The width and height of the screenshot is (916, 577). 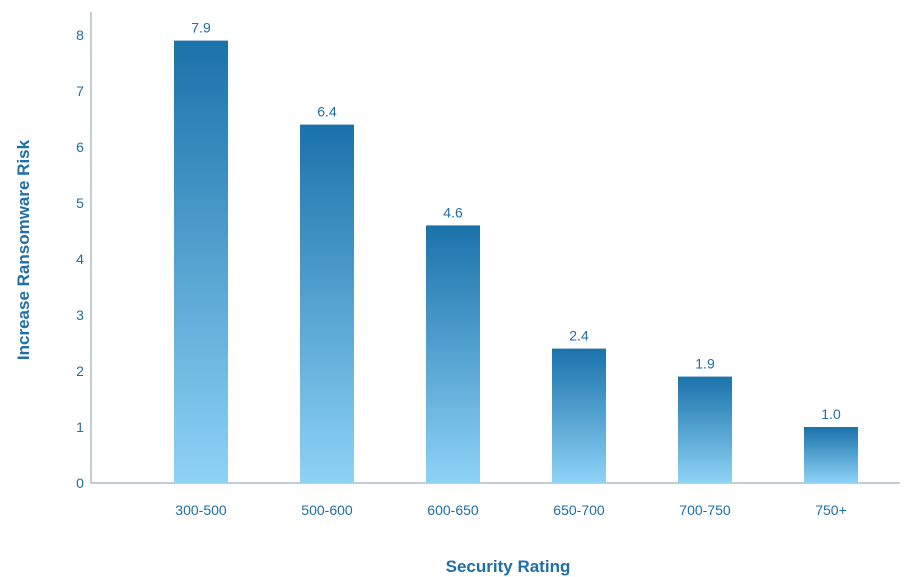 What do you see at coordinates (453, 510) in the screenshot?
I see `x-tick-label: 600-650` at bounding box center [453, 510].